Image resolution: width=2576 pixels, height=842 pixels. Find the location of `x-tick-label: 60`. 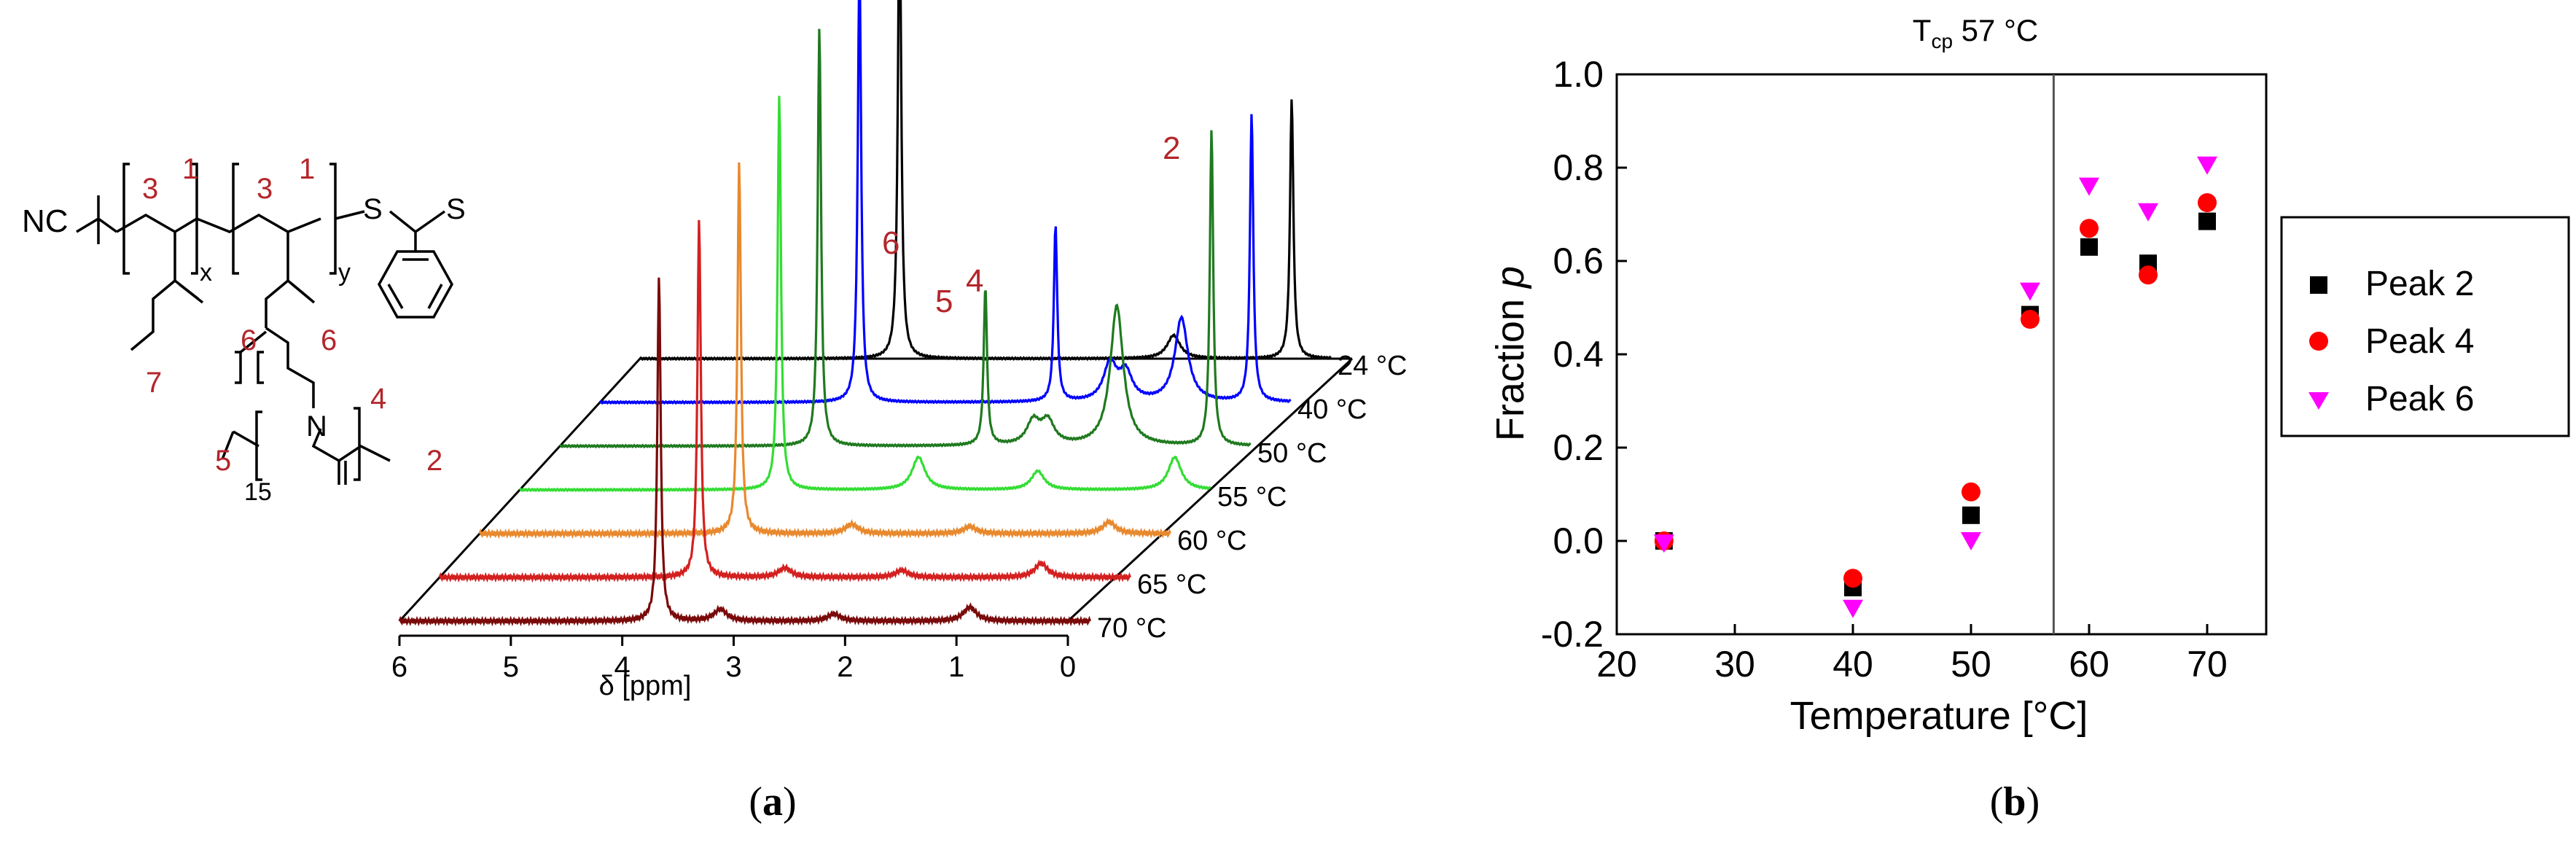

x-tick-label: 60 is located at coordinates (2089, 664).